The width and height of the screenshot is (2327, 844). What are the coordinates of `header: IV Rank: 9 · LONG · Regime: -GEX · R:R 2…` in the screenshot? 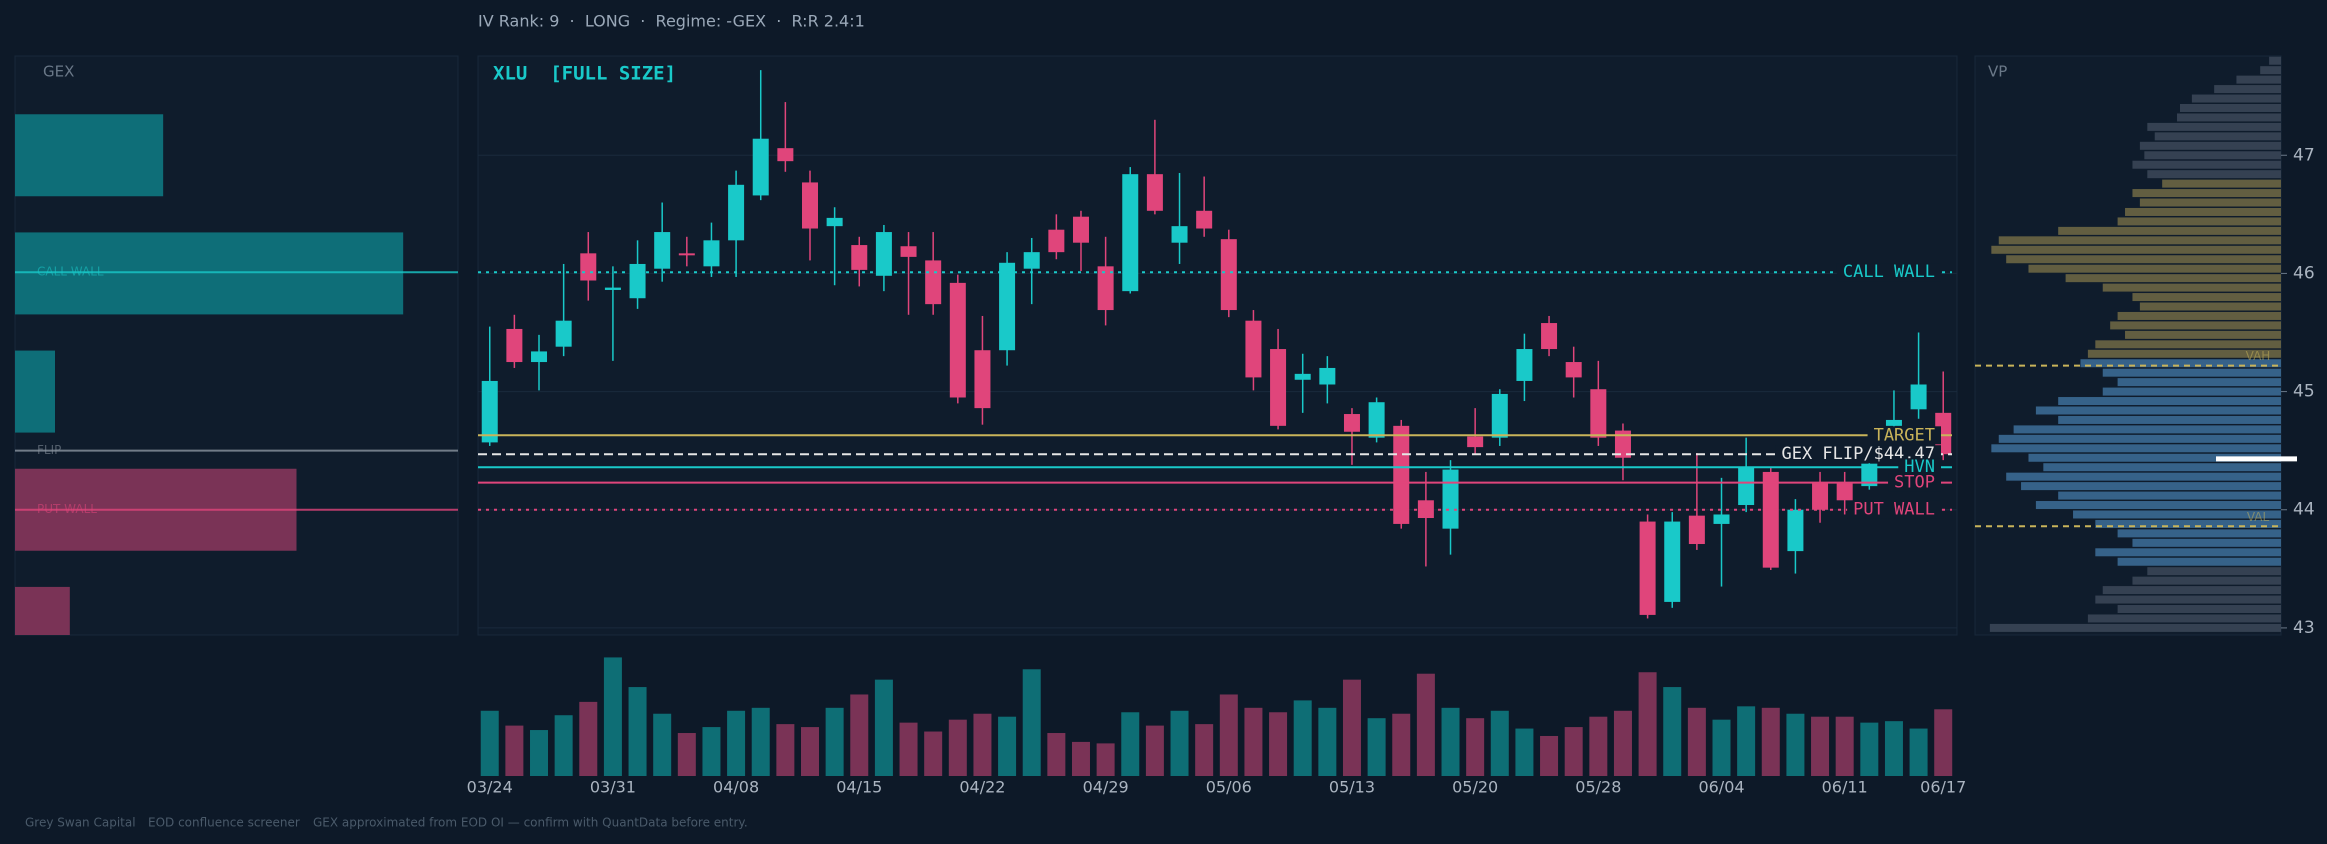 It's located at (671, 21).